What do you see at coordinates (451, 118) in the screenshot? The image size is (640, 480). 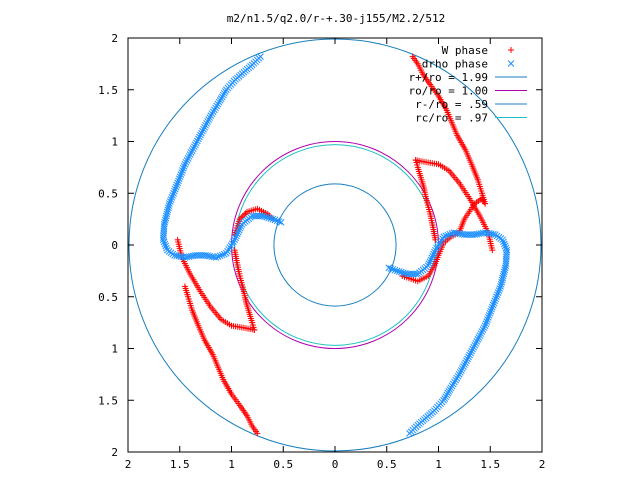 I see `legend-label: rc/ro = .97` at bounding box center [451, 118].